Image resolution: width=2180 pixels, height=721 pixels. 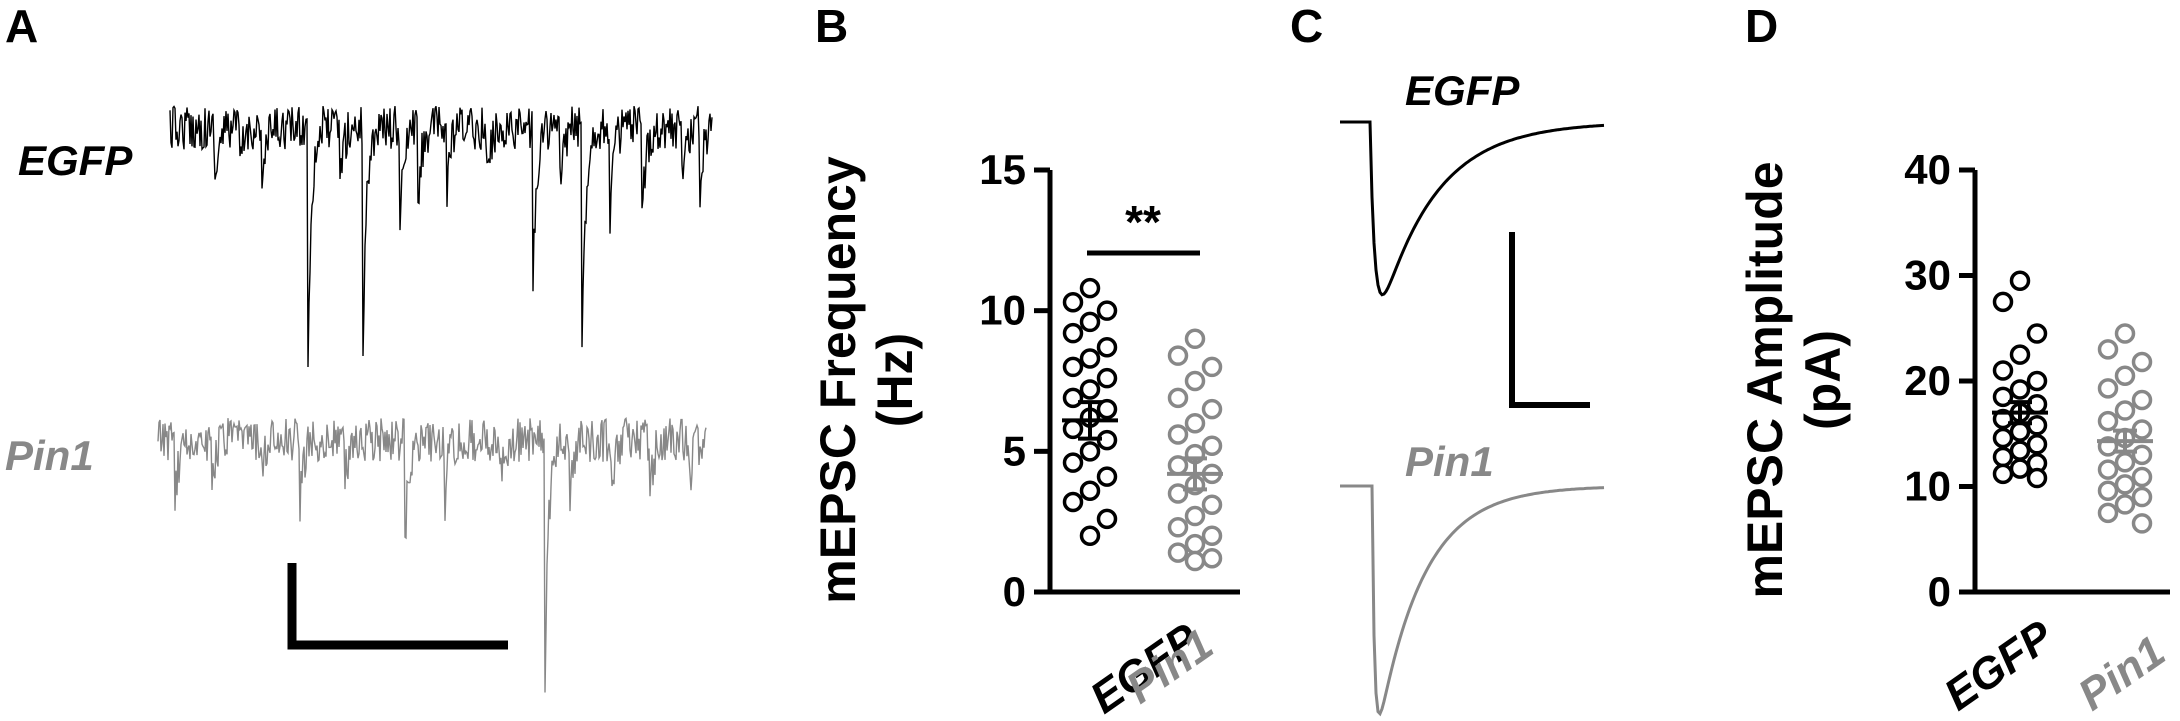 I want to click on y-tick-label: 15, so click(x=1002, y=169).